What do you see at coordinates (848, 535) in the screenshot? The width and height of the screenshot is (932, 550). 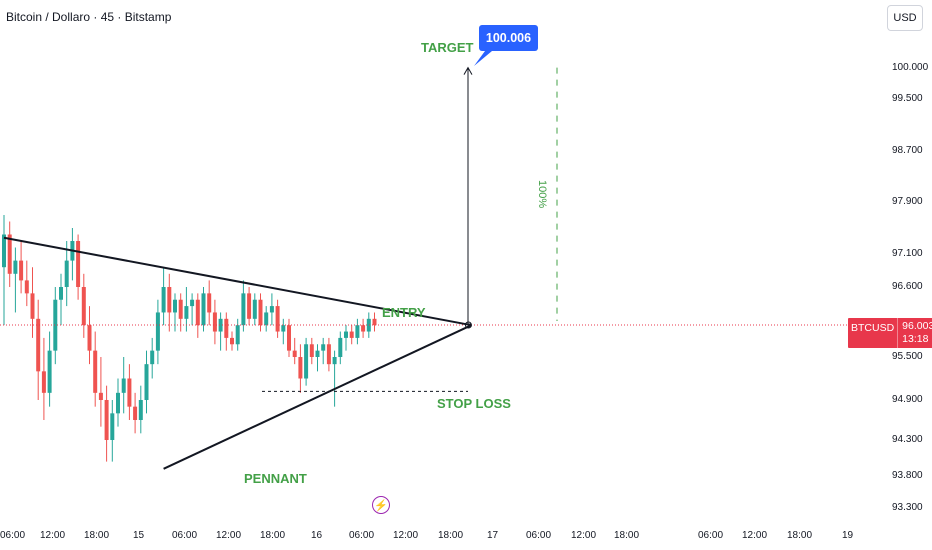 I see `x-tick-label: 19` at bounding box center [848, 535].